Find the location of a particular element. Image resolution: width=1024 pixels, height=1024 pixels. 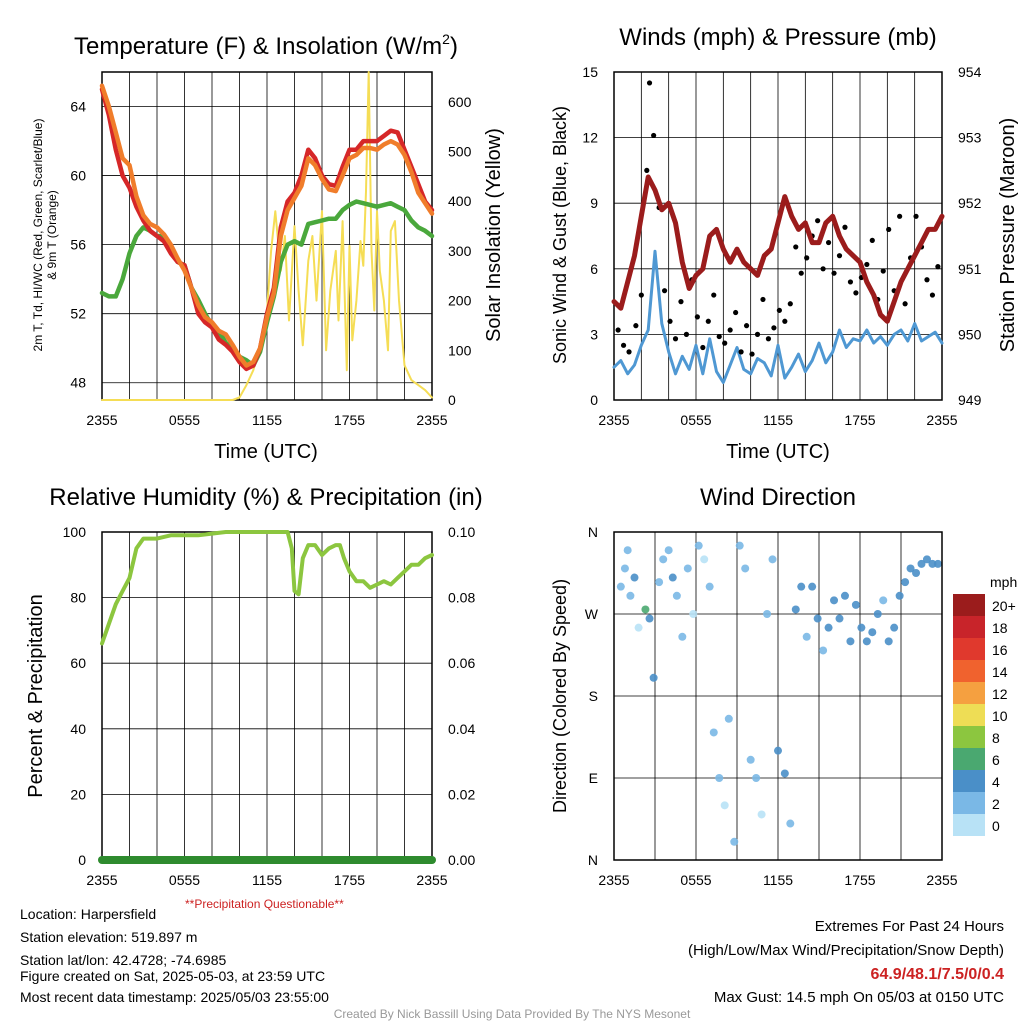

dir-ylabel: Direction (Colored By Speed) is located at coordinates (560, 696).